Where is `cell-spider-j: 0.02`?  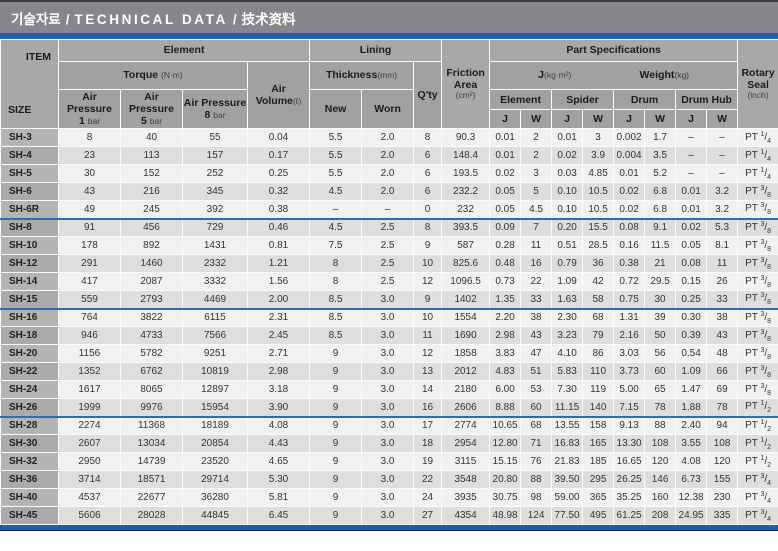 cell-spider-j: 0.02 is located at coordinates (567, 156).